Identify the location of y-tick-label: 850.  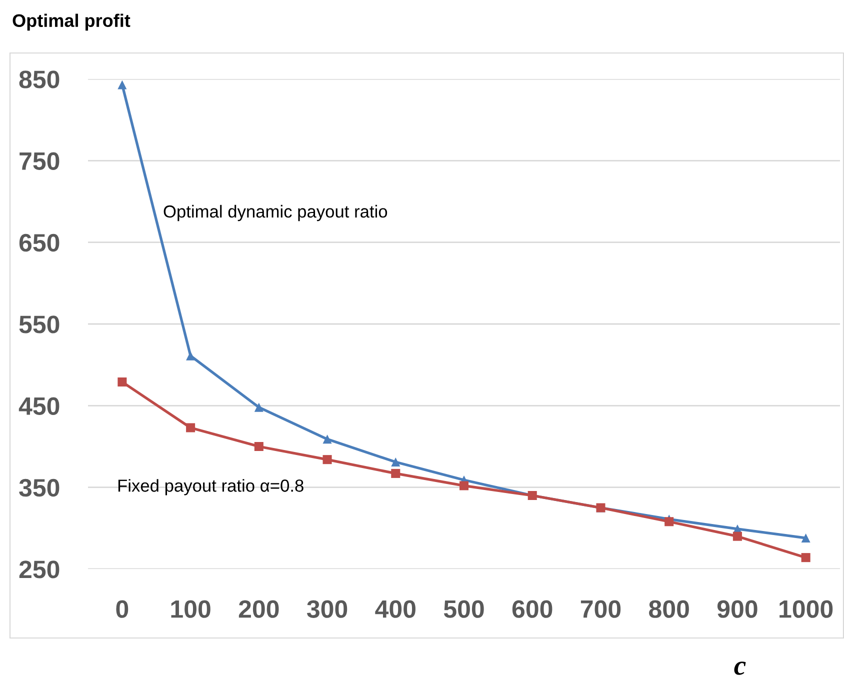
(39, 79).